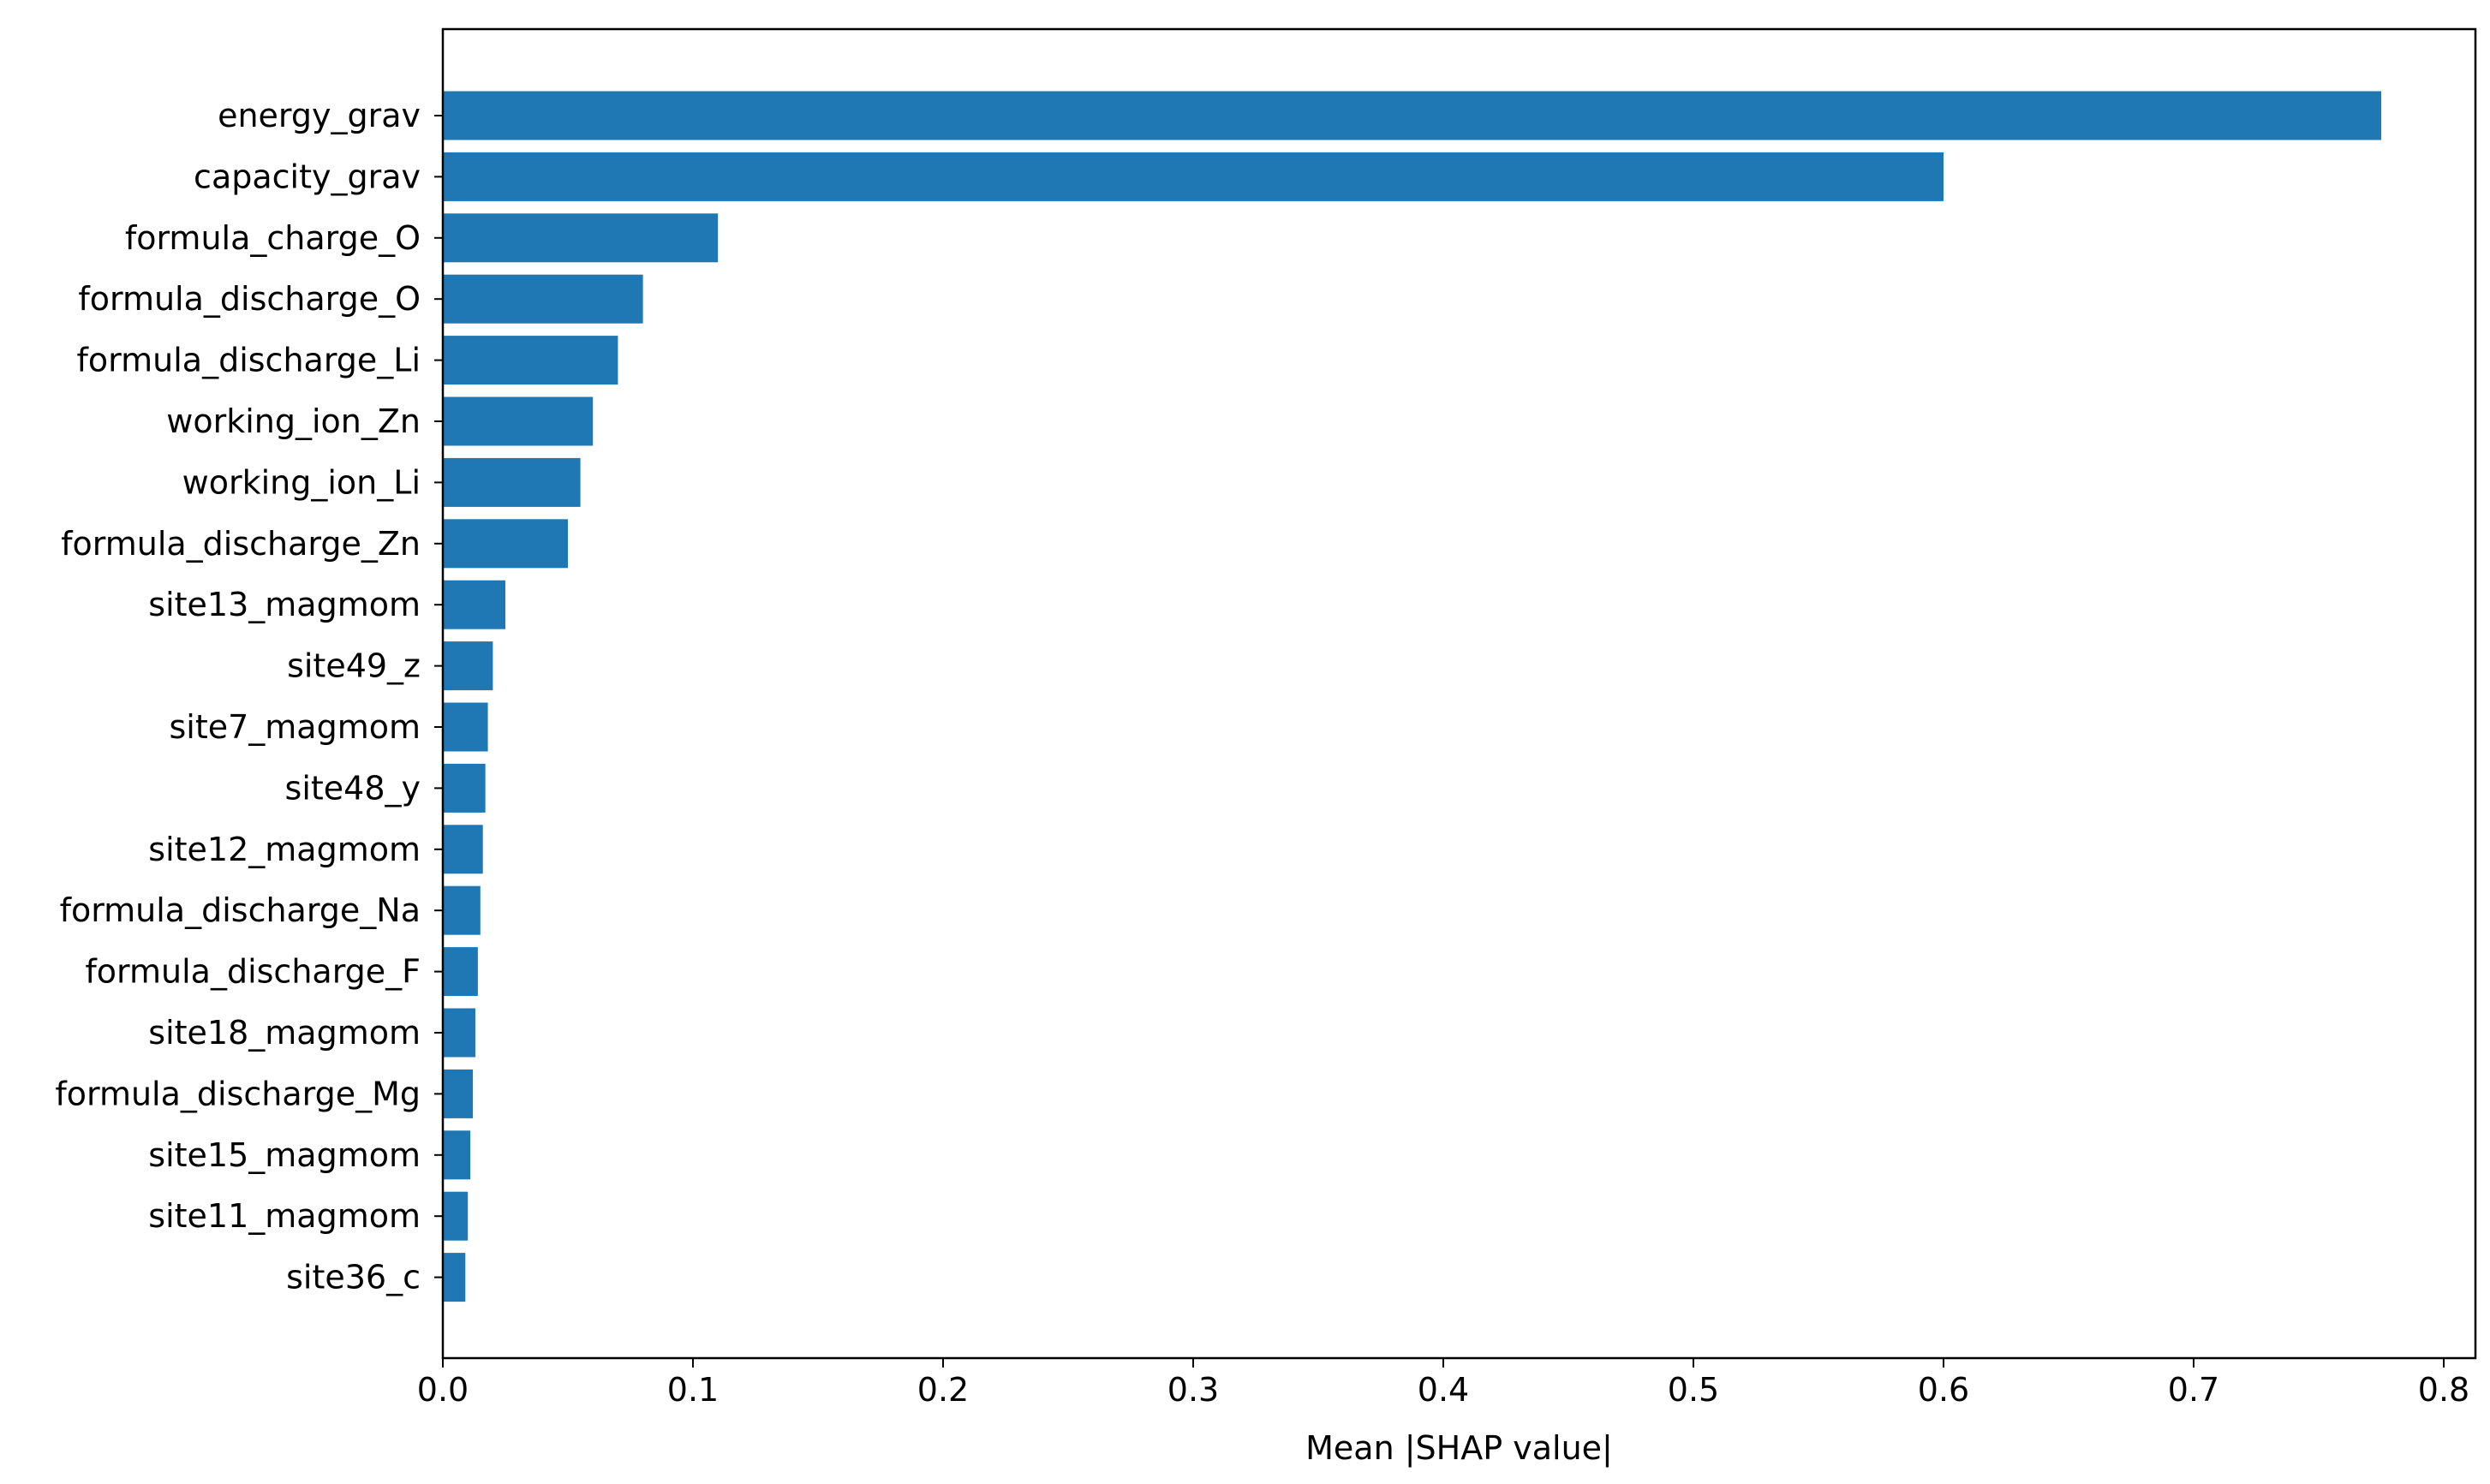 The width and height of the screenshot is (2490, 1484). What do you see at coordinates (249, 299) in the screenshot?
I see `category-label: formula_discharge_O` at bounding box center [249, 299].